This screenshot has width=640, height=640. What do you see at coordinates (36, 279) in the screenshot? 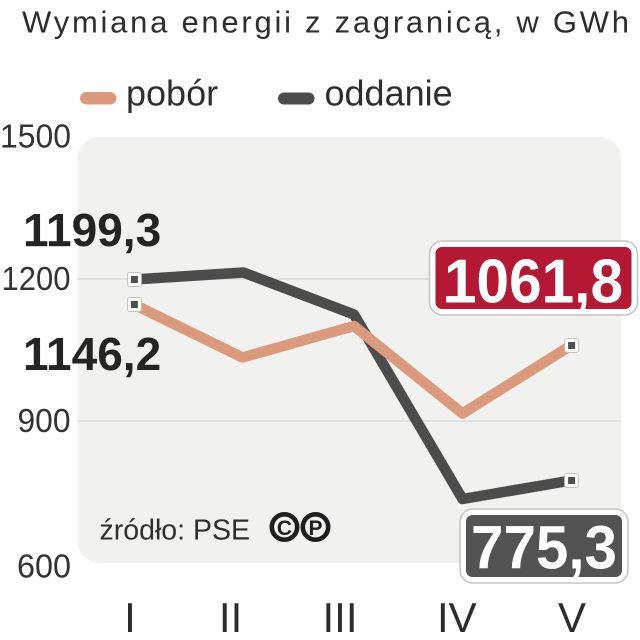
I see `svg-text: 1200` at bounding box center [36, 279].